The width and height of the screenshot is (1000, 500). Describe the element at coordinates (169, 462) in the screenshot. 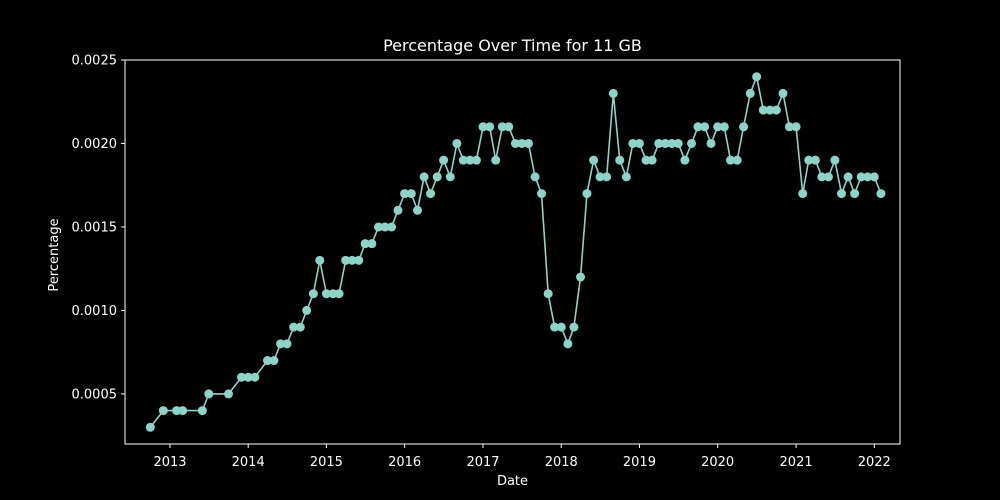

I see `x-tick-label: 2013` at that location.